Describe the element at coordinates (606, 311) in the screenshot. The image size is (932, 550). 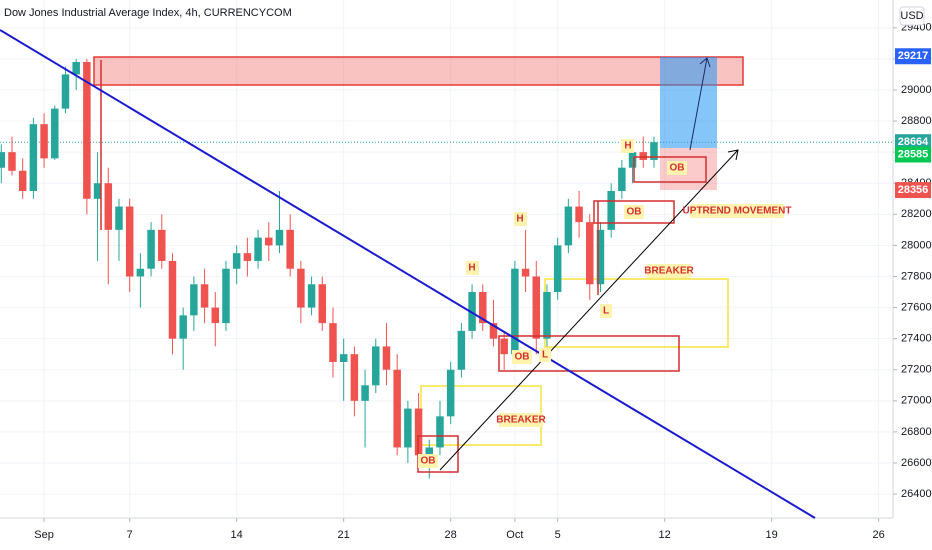
I see `low-label: L` at that location.